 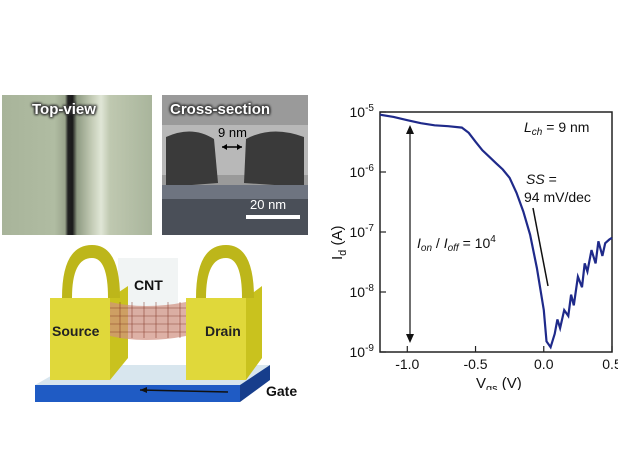 What do you see at coordinates (362, 351) in the screenshot?
I see `y-tick-label: 10⁻⁹` at bounding box center [362, 351].